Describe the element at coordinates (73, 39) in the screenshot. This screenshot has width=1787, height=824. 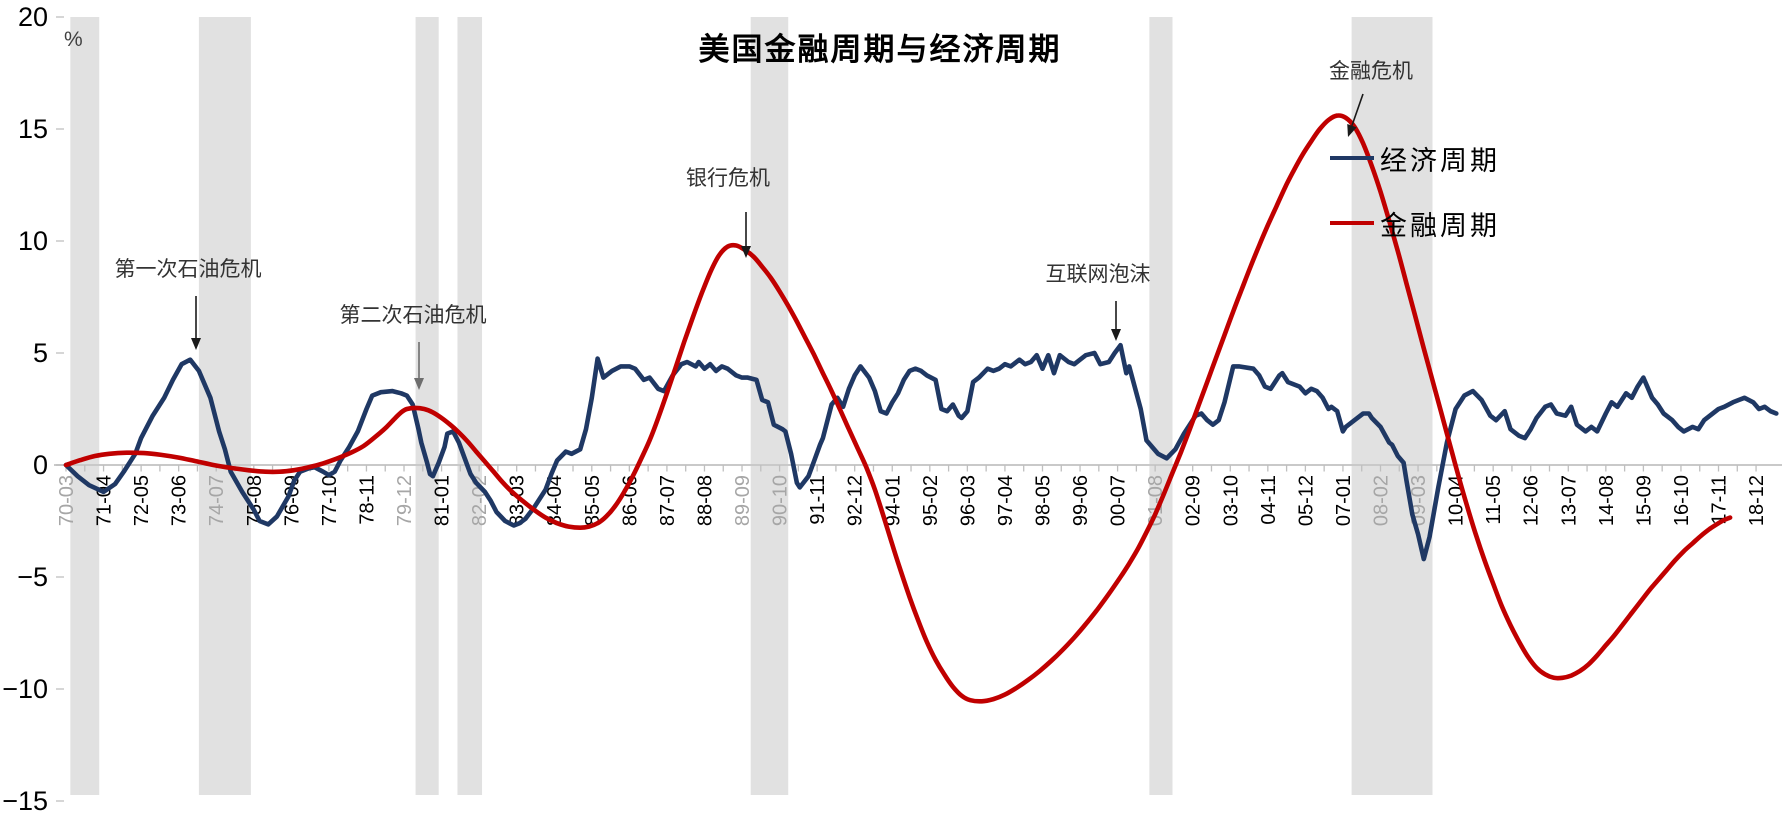
I see `y-axis-unit-label: %` at that location.